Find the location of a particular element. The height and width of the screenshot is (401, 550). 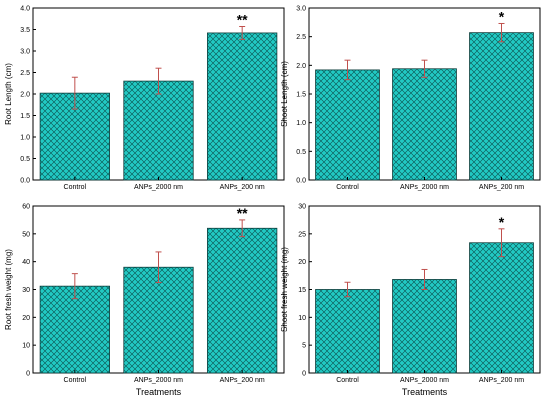

y-axis-label: Shoot fresh weight (mg) is located at coordinates (284, 289).